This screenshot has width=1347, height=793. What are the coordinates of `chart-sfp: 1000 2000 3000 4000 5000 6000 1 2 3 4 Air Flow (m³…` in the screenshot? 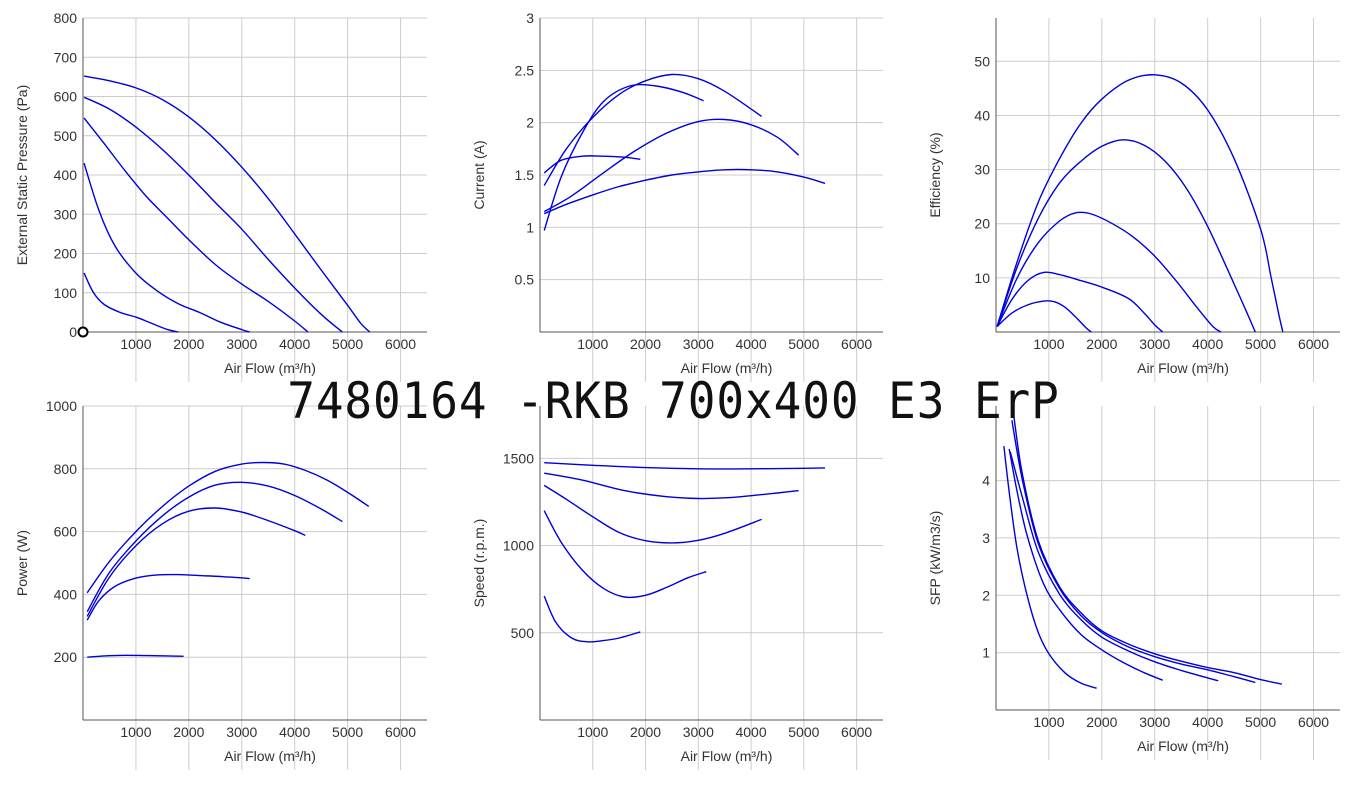 It's located at (1133, 583).